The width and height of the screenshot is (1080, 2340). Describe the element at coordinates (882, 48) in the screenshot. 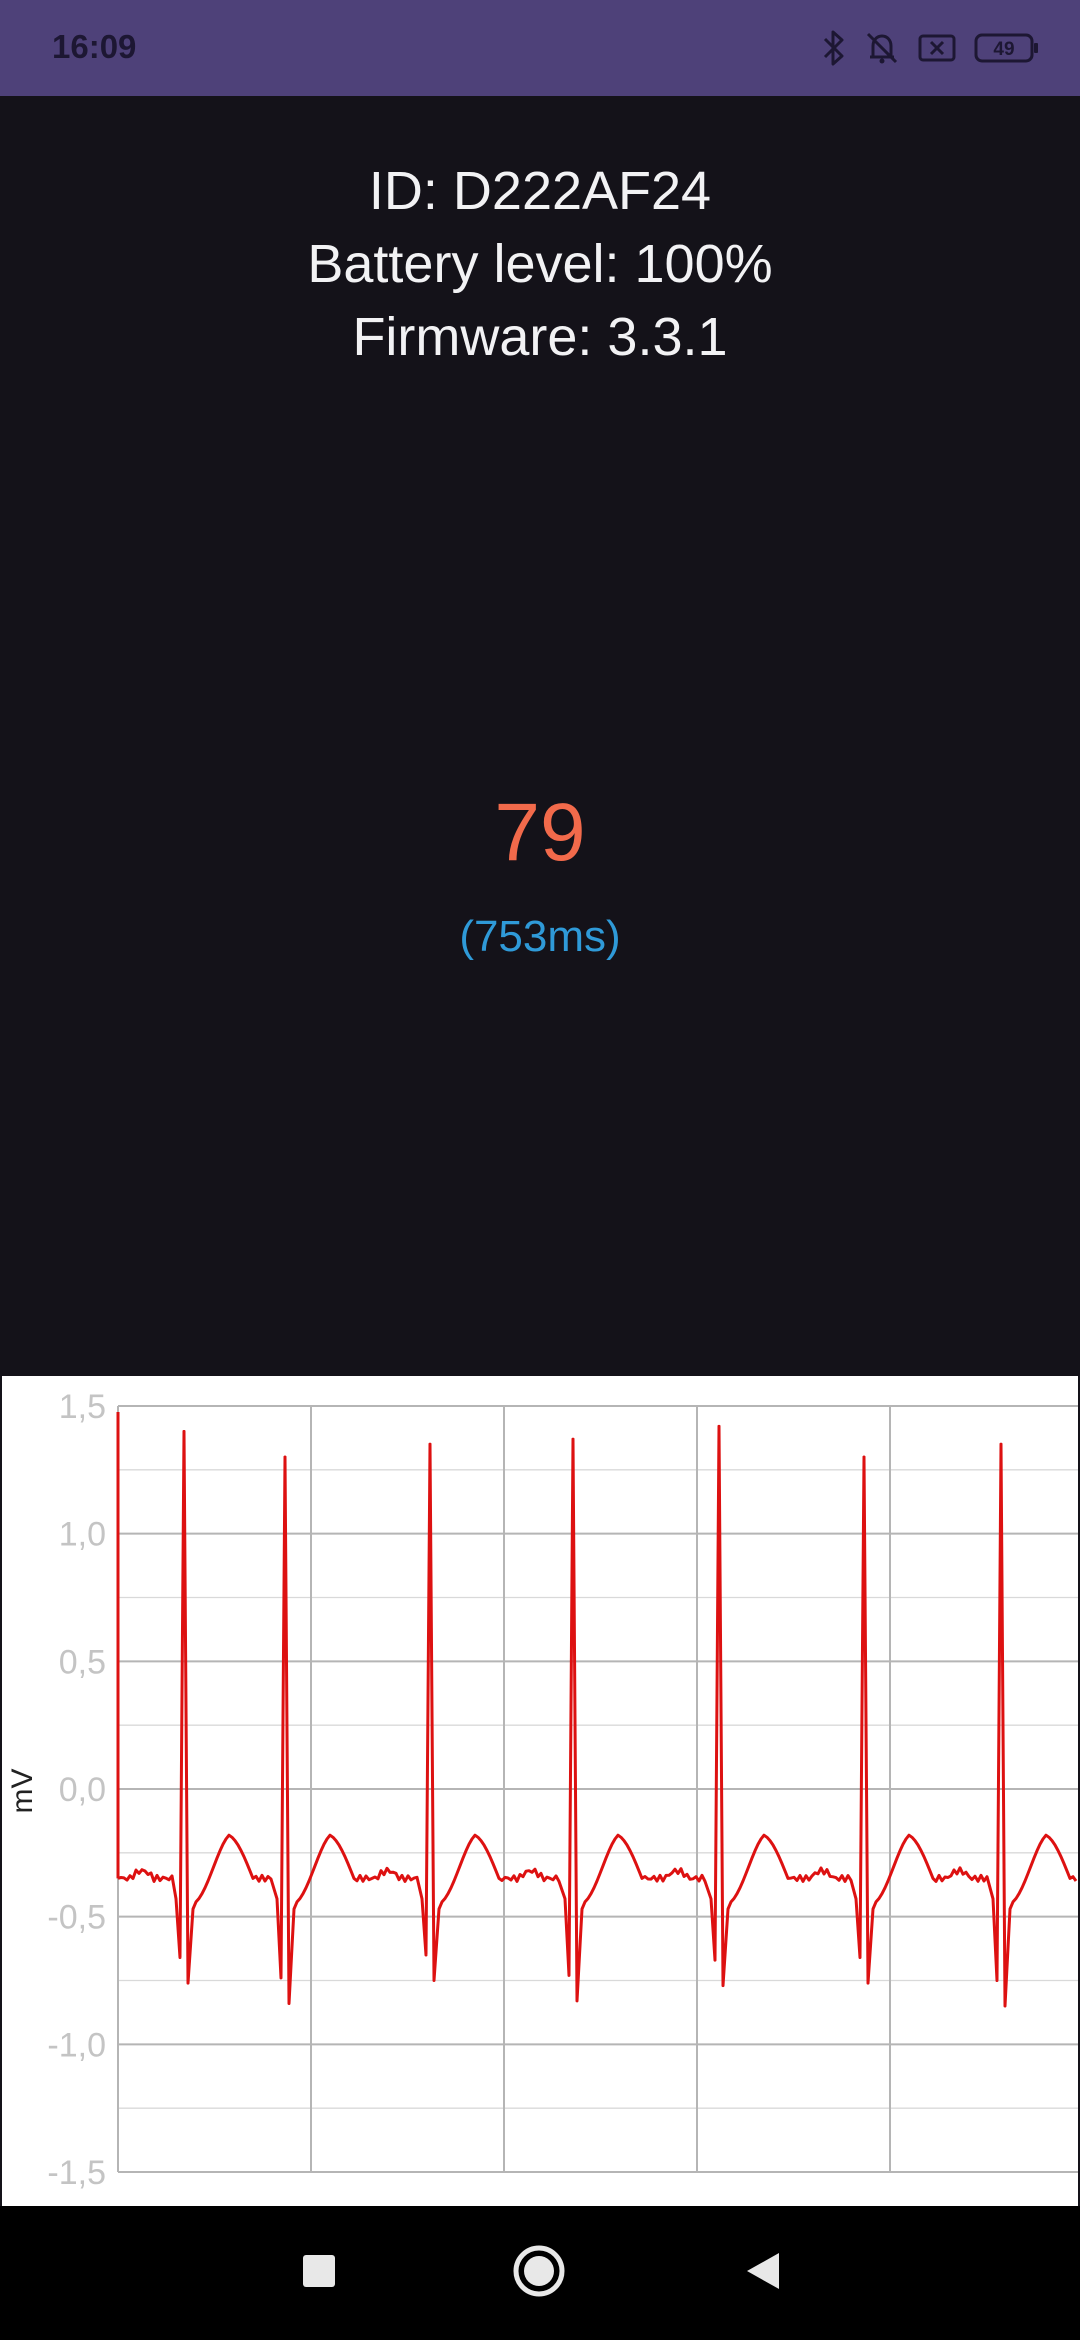

I see `bell-off-icon` at that location.